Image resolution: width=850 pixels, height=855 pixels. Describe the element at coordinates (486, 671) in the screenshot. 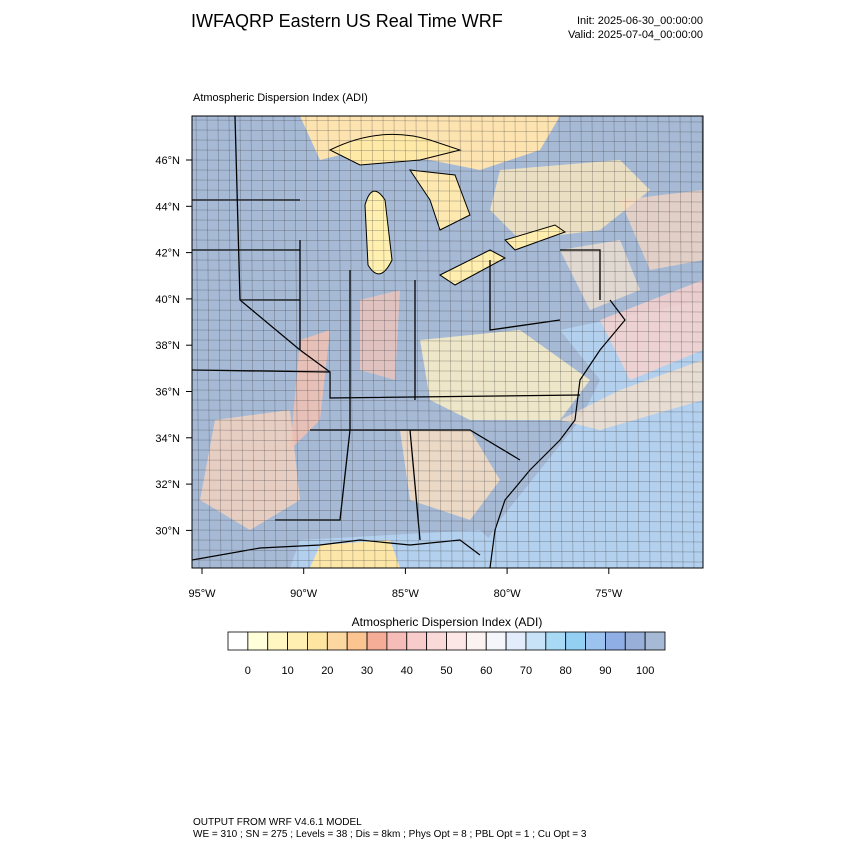

I see `colorbar-tick-label: 60` at that location.